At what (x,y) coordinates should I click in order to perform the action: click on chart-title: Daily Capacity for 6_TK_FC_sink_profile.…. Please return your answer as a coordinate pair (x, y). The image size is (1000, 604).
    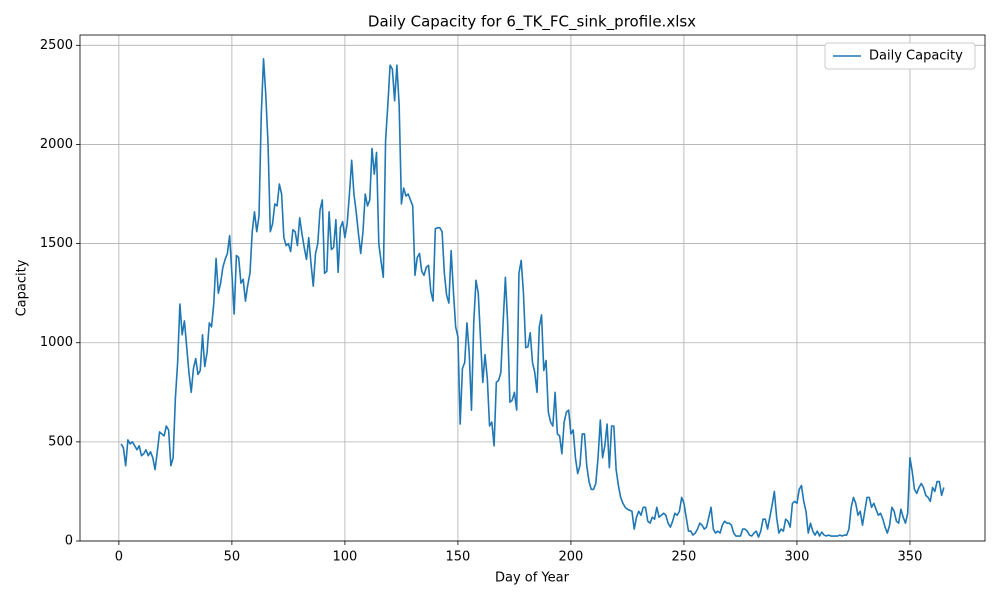
    Looking at the image, I should click on (532, 22).